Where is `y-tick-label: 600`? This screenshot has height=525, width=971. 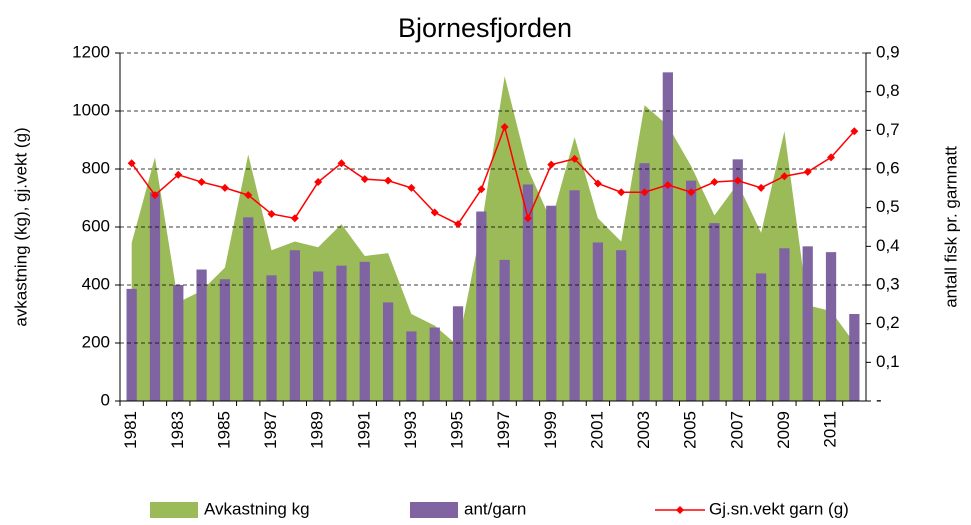
y-tick-label: 600 is located at coordinates (96, 225).